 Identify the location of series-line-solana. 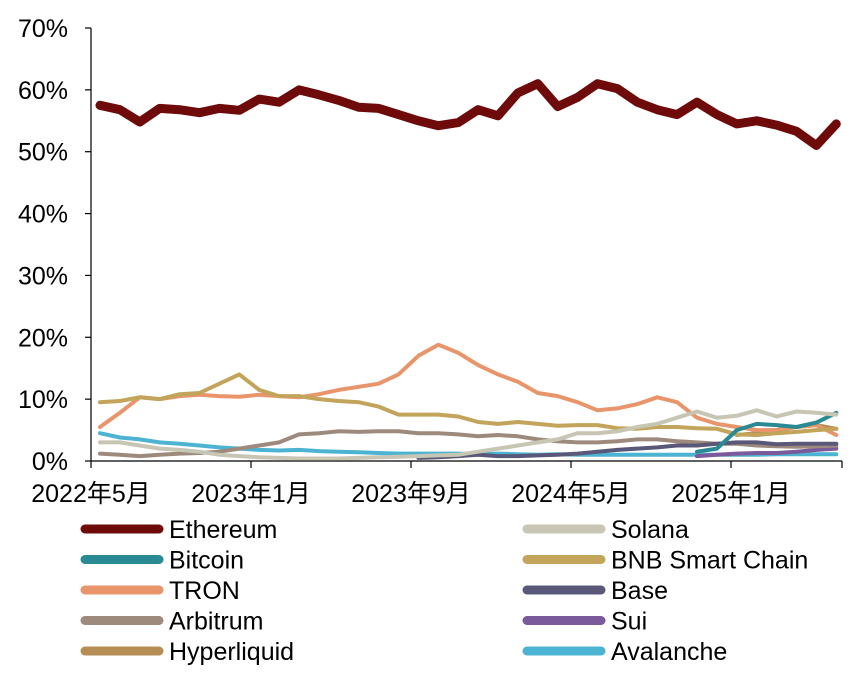
(468, 434).